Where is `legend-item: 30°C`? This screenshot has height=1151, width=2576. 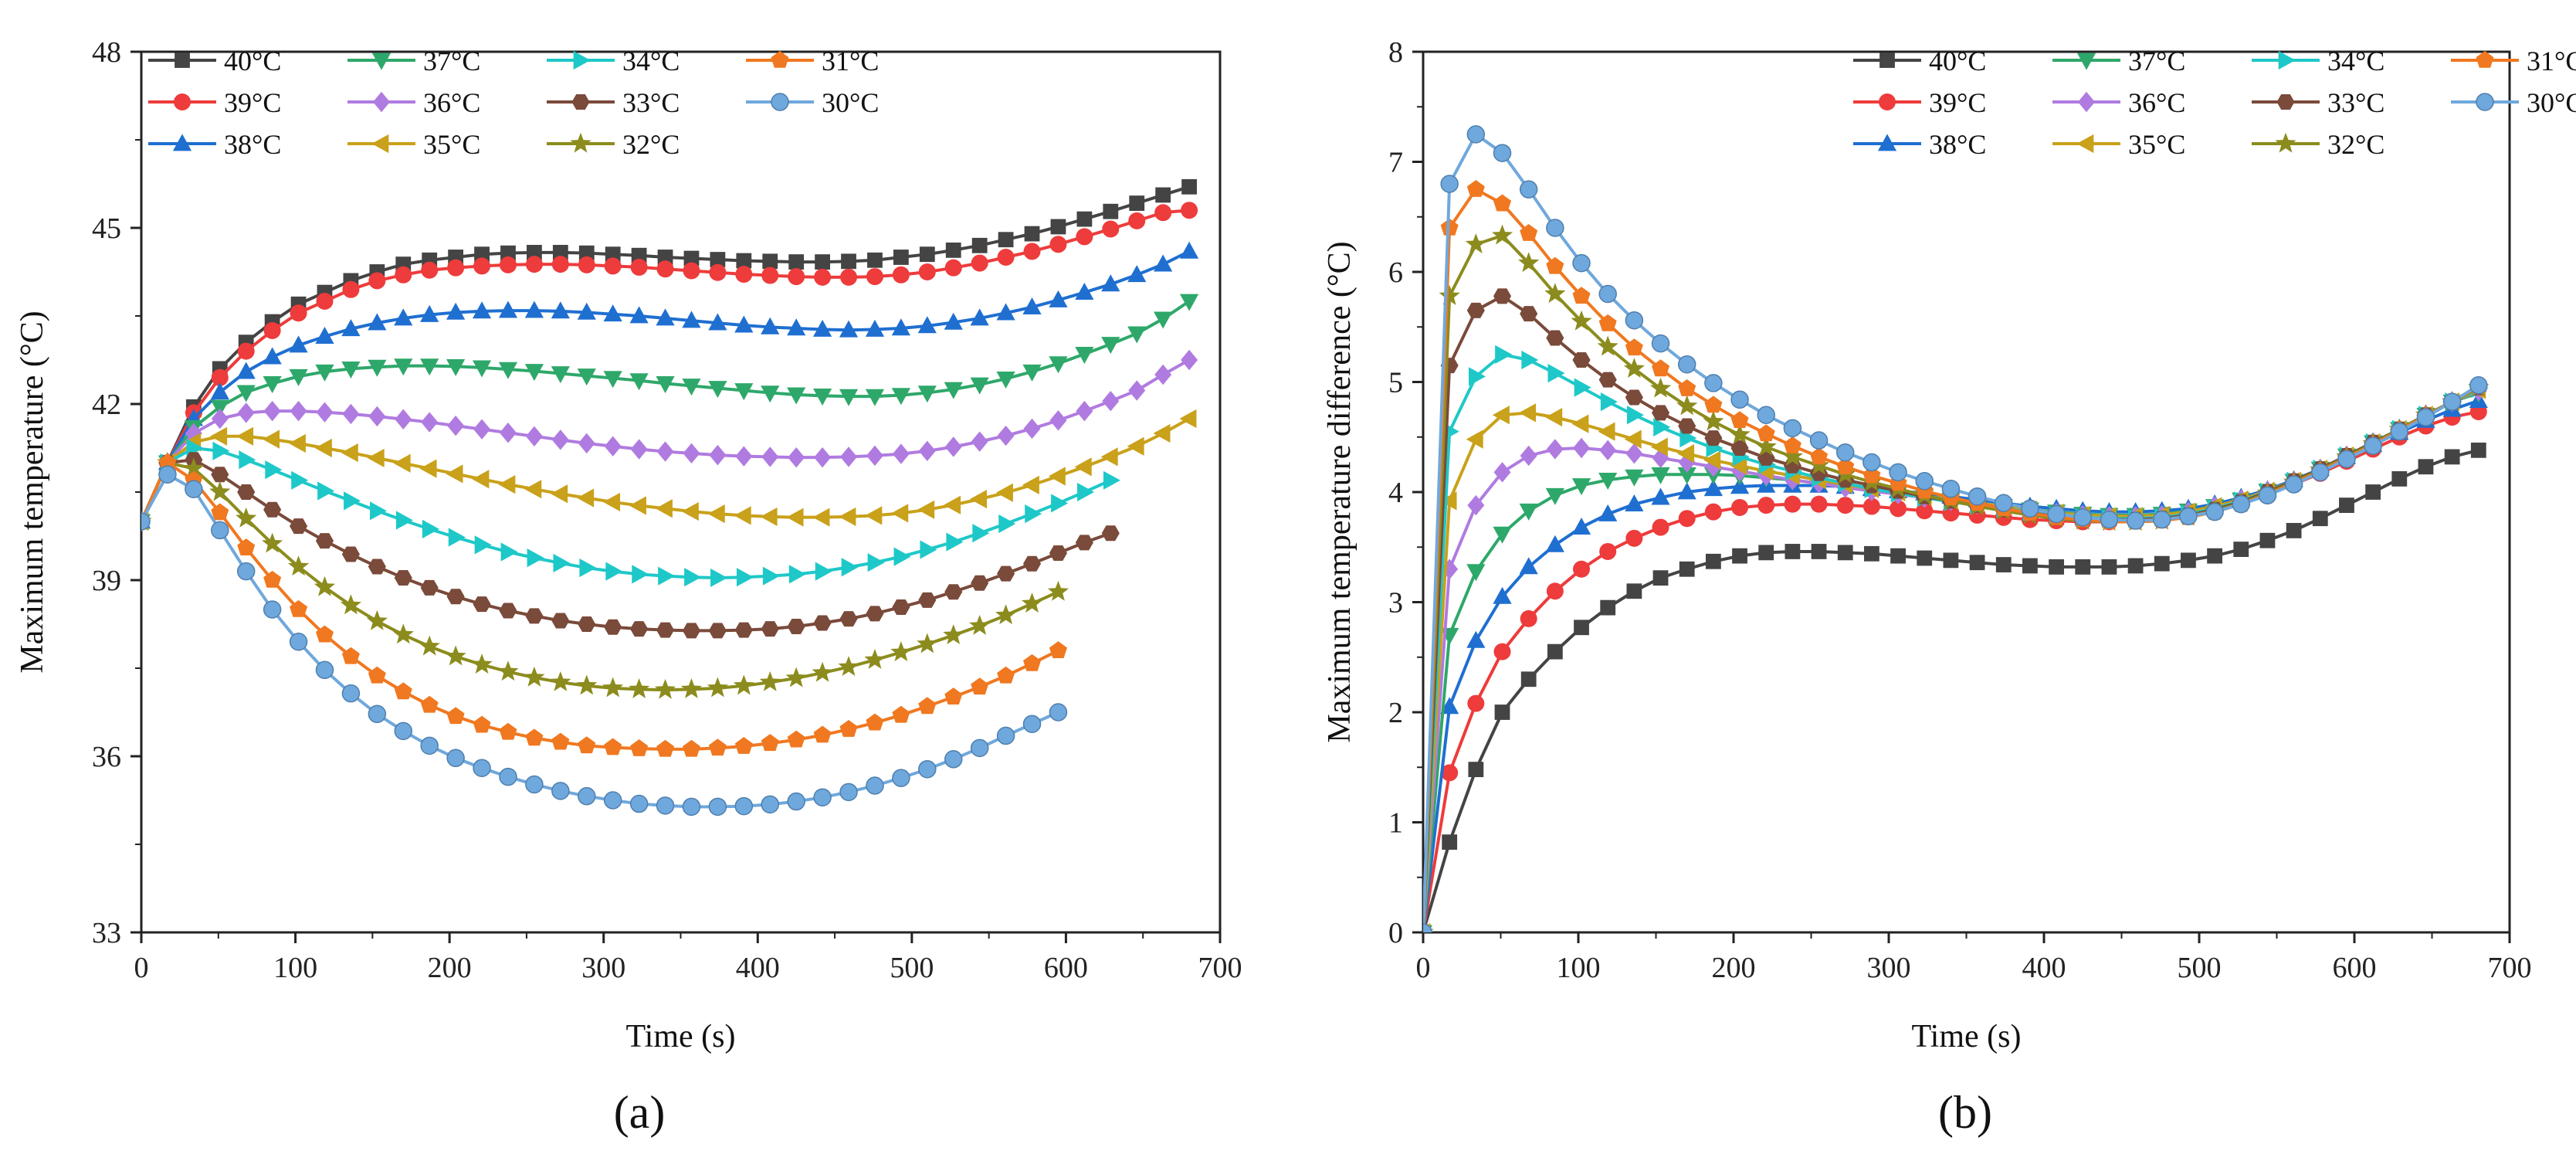
legend-item: 30°C is located at coordinates (2513, 103).